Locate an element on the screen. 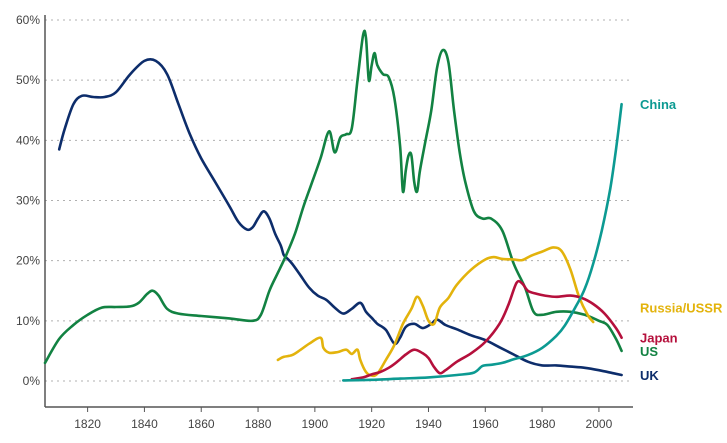  x-tick-label: 1920 is located at coordinates (371, 424).